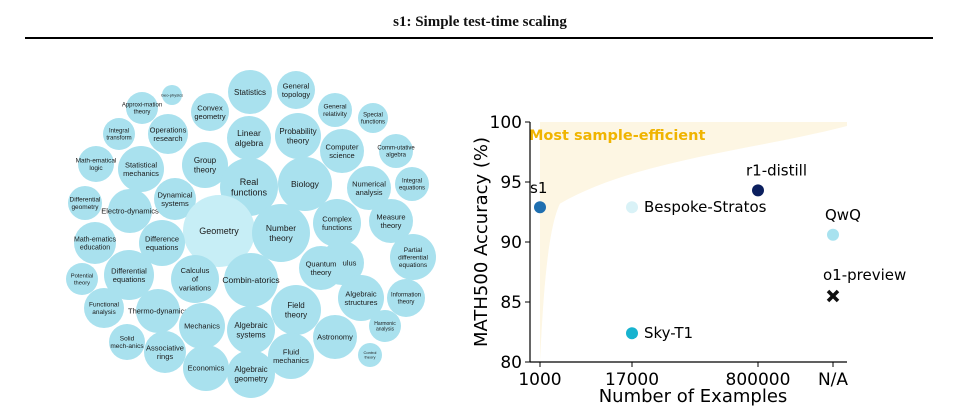  I want to click on bubble-label: Control theory, so click(370, 355).